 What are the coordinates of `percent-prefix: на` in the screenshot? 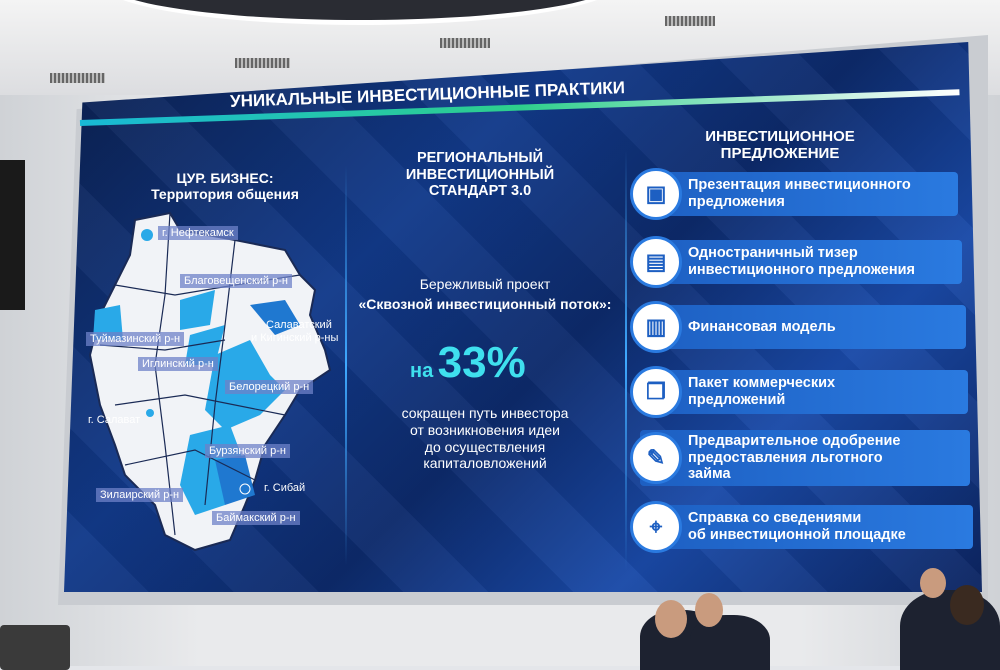 It's located at (422, 371).